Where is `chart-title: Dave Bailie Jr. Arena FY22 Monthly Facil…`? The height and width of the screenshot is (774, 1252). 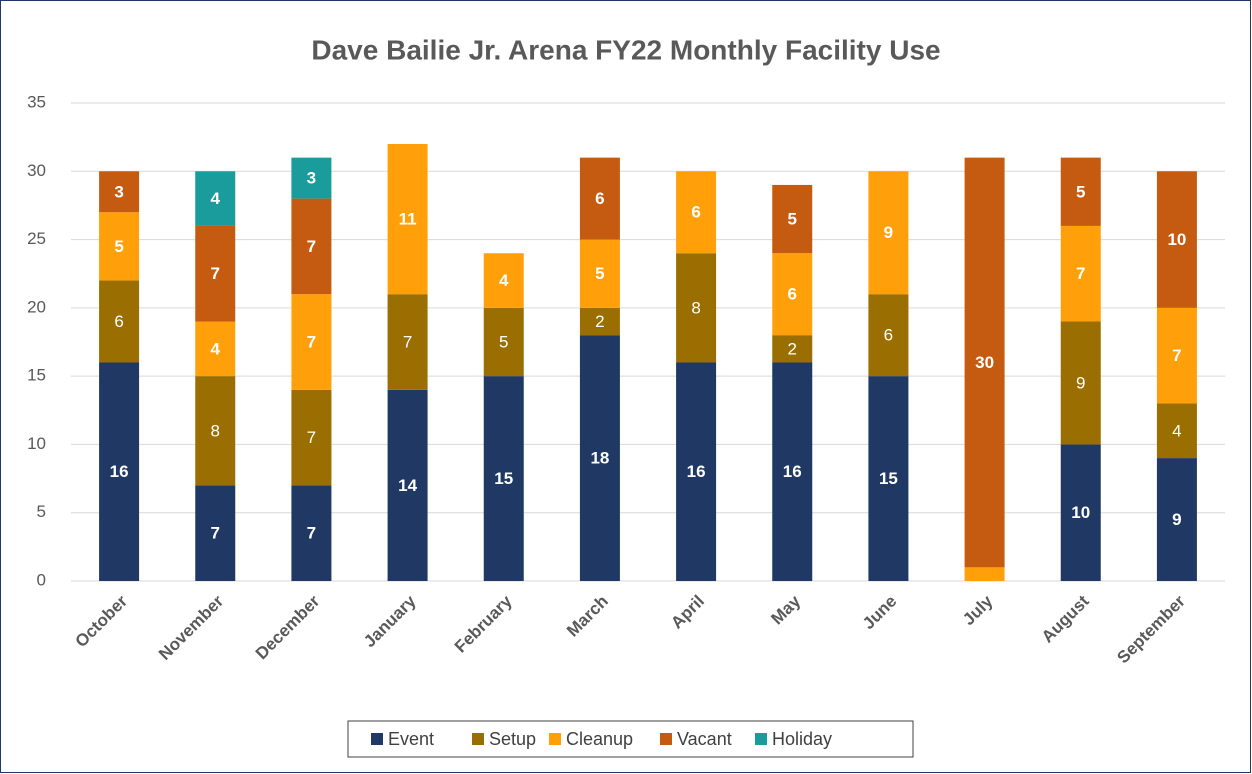
chart-title: Dave Bailie Jr. Arena FY22 Monthly Facil… is located at coordinates (625, 49).